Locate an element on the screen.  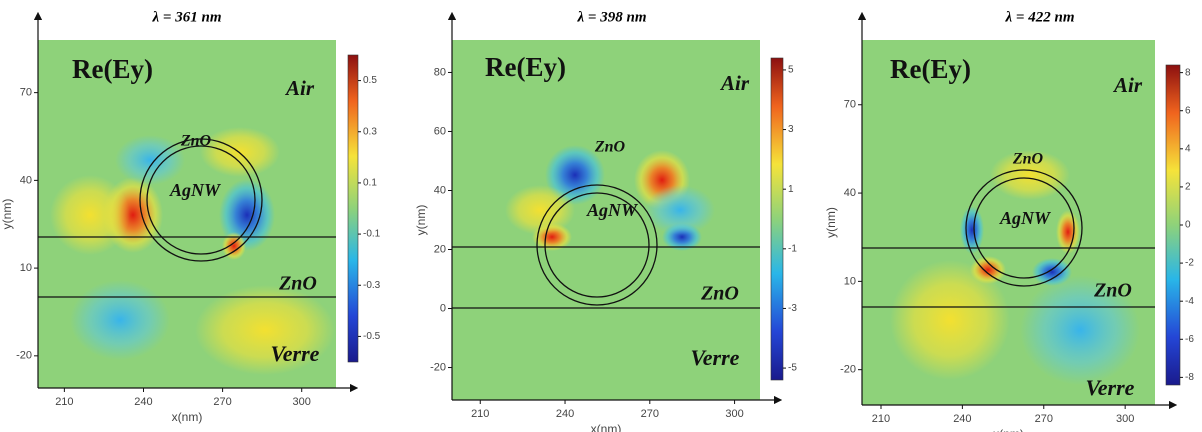
colorbar-tick-label: 0.1 is located at coordinates (370, 183).